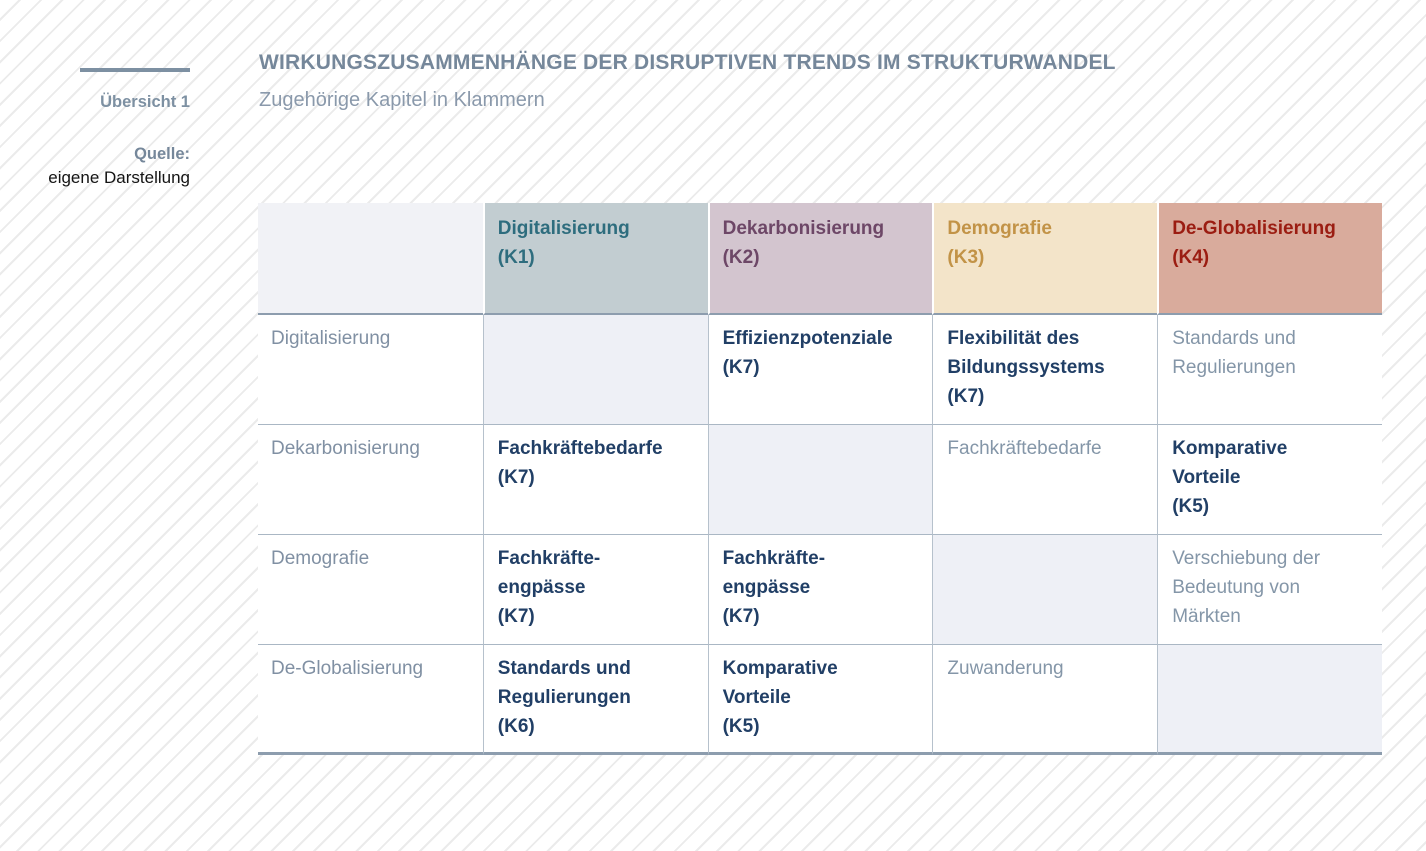 This screenshot has height=851, width=1426. I want to click on cell-digitalisierung-demografie: Flexibilität des Bildungssystems (K7), so click(1045, 370).